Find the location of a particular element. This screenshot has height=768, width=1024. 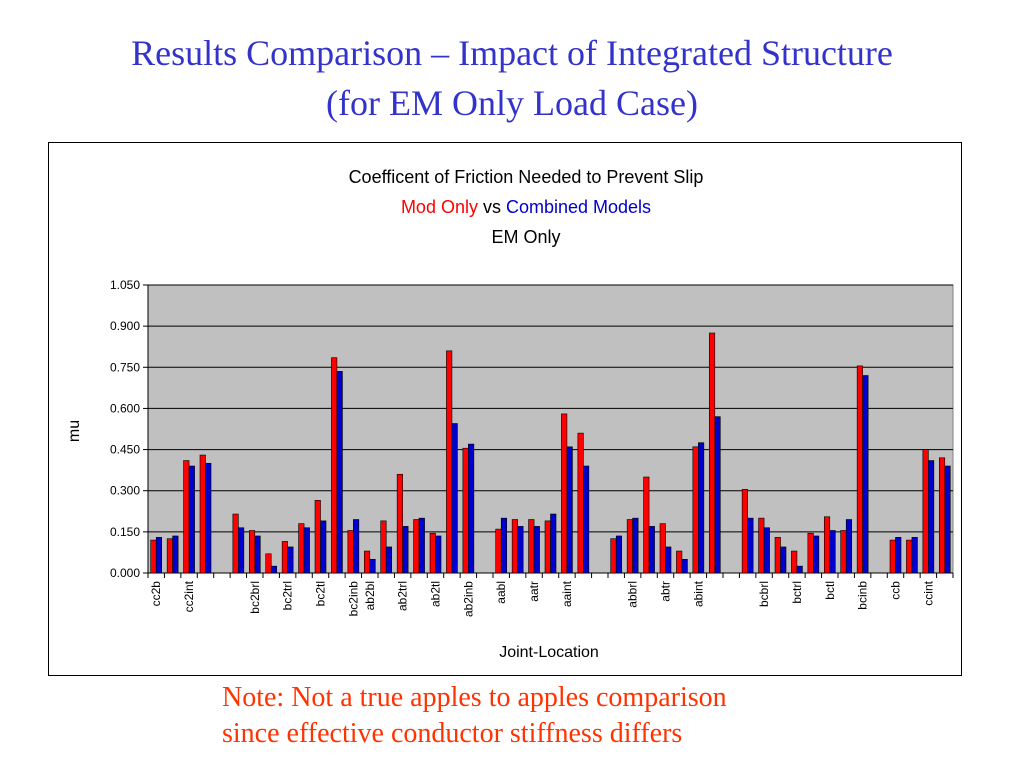

y-tick-label: 0.300 is located at coordinates (125, 491).